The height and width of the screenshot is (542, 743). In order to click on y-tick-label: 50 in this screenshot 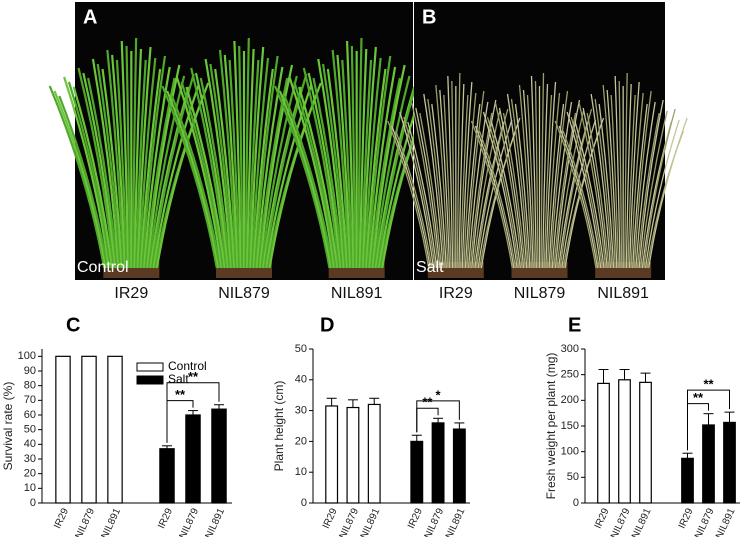, I will do `click(573, 477)`.